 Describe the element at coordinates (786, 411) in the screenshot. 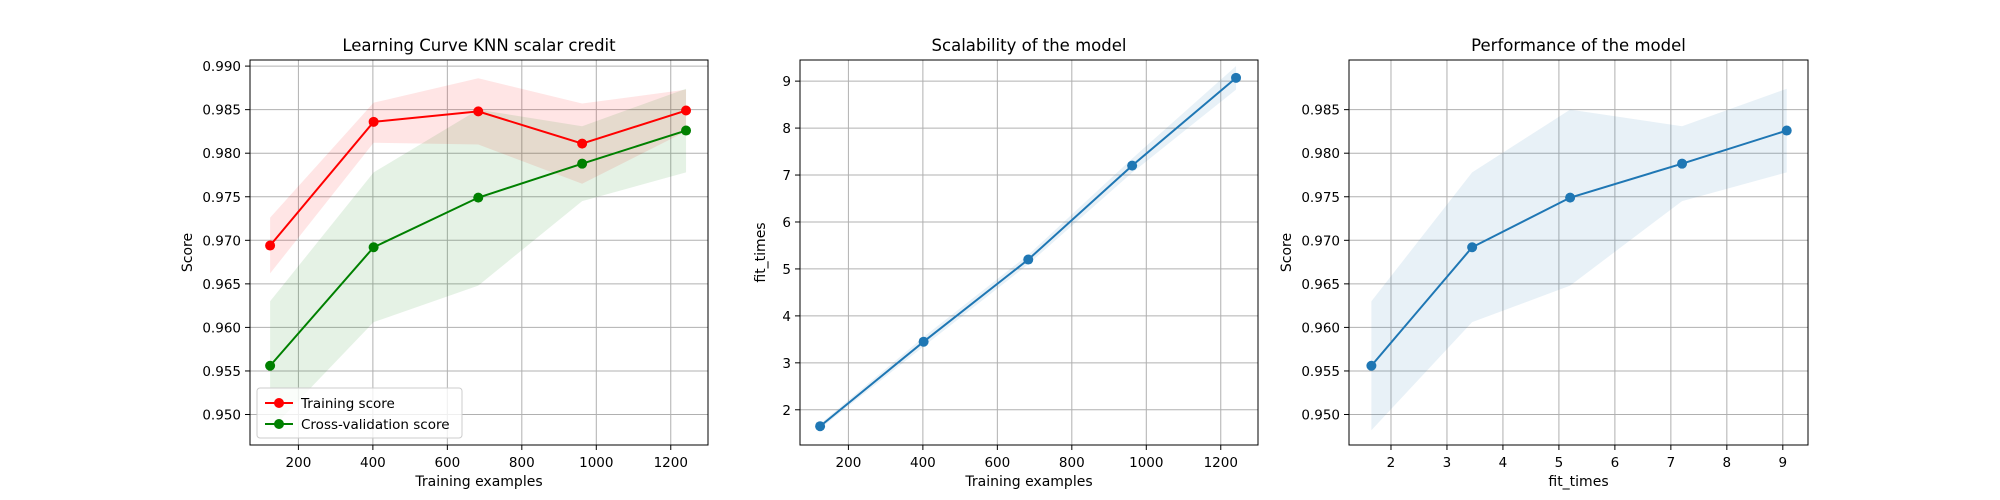

I see `y-tick-label: 2` at that location.